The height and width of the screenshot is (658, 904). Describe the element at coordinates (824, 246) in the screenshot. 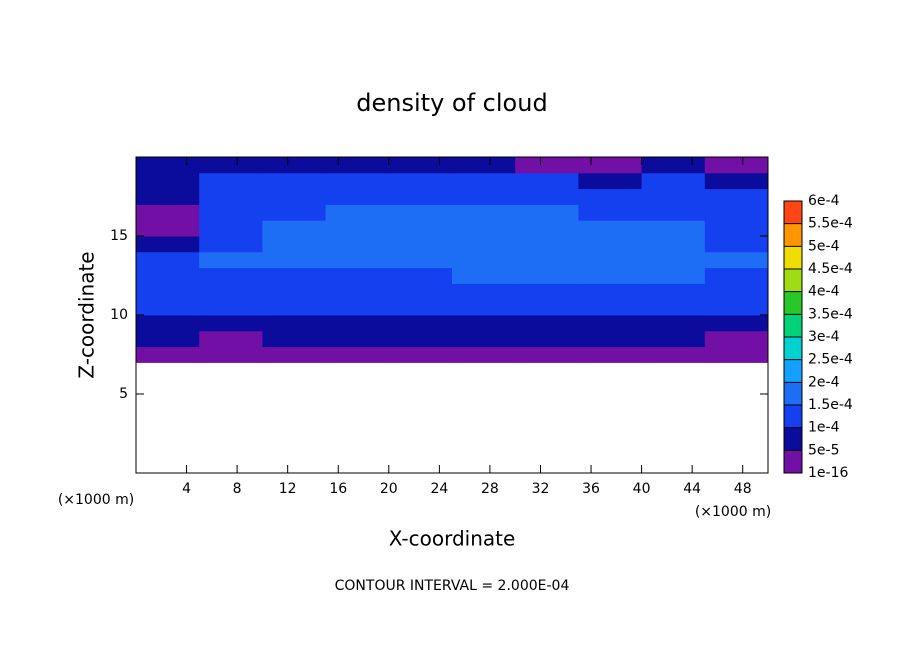

I see `colorbar-label: 5e-4` at that location.